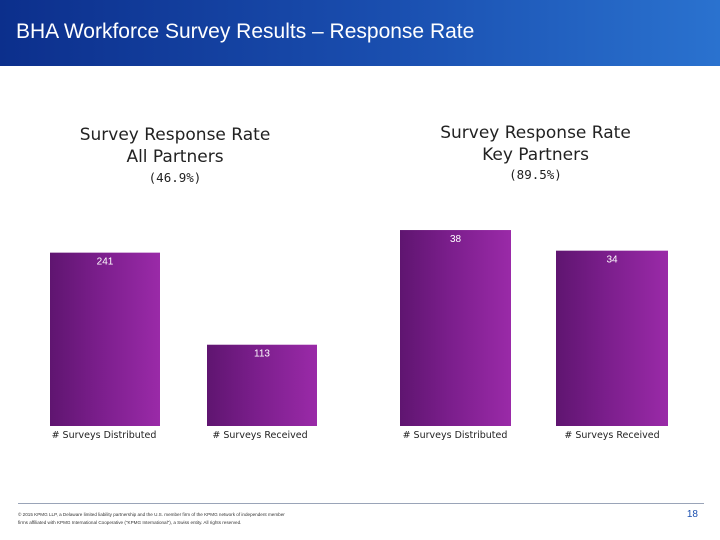 This screenshot has height=540, width=720. What do you see at coordinates (535, 155) in the screenshot?
I see `chart-2-title-line2: Key Partners` at bounding box center [535, 155].